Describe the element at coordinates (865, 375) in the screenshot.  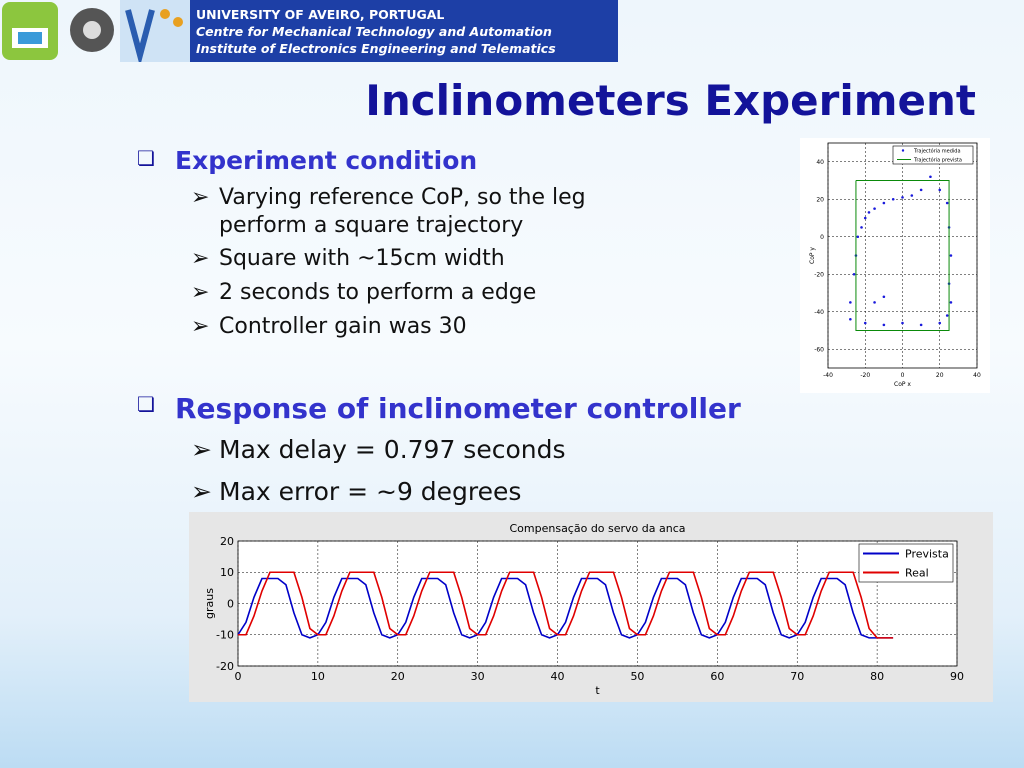
I see `x-tick-label: -20` at that location.